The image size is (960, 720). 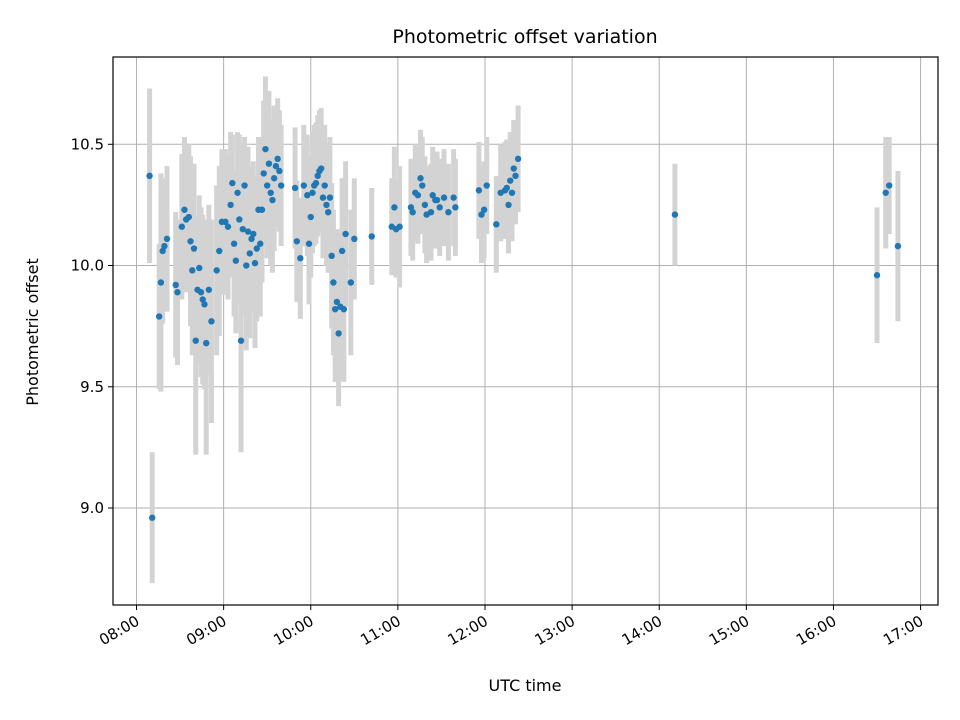 What do you see at coordinates (87, 266) in the screenshot?
I see `y-tick-label: 10.0` at bounding box center [87, 266].